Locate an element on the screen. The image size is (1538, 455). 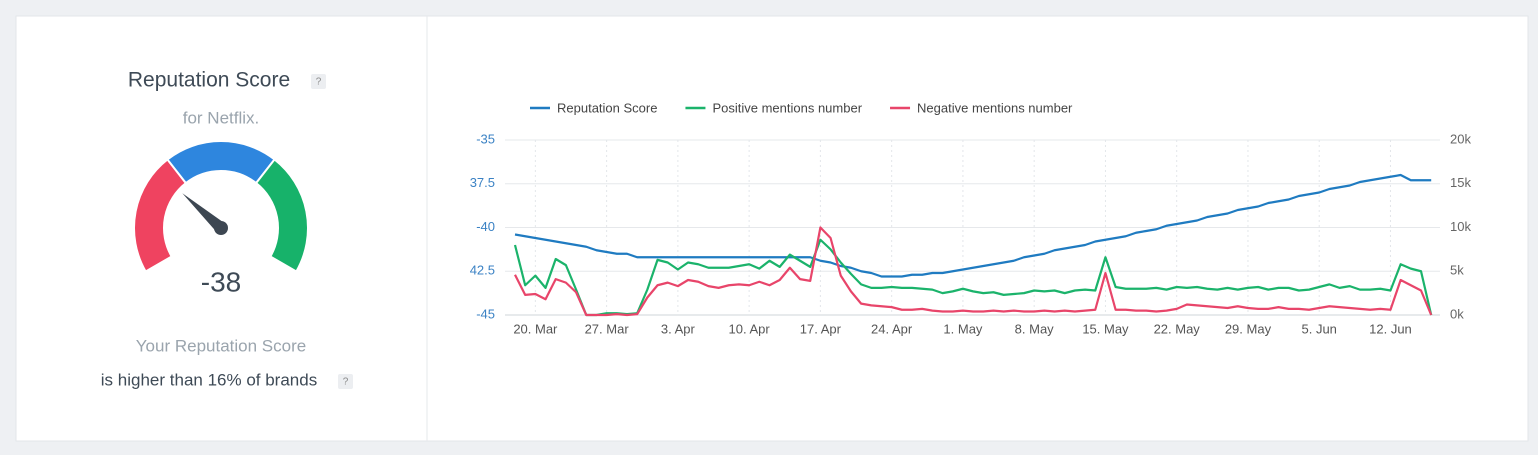
y2-tick-label: 5k is located at coordinates (1457, 270).